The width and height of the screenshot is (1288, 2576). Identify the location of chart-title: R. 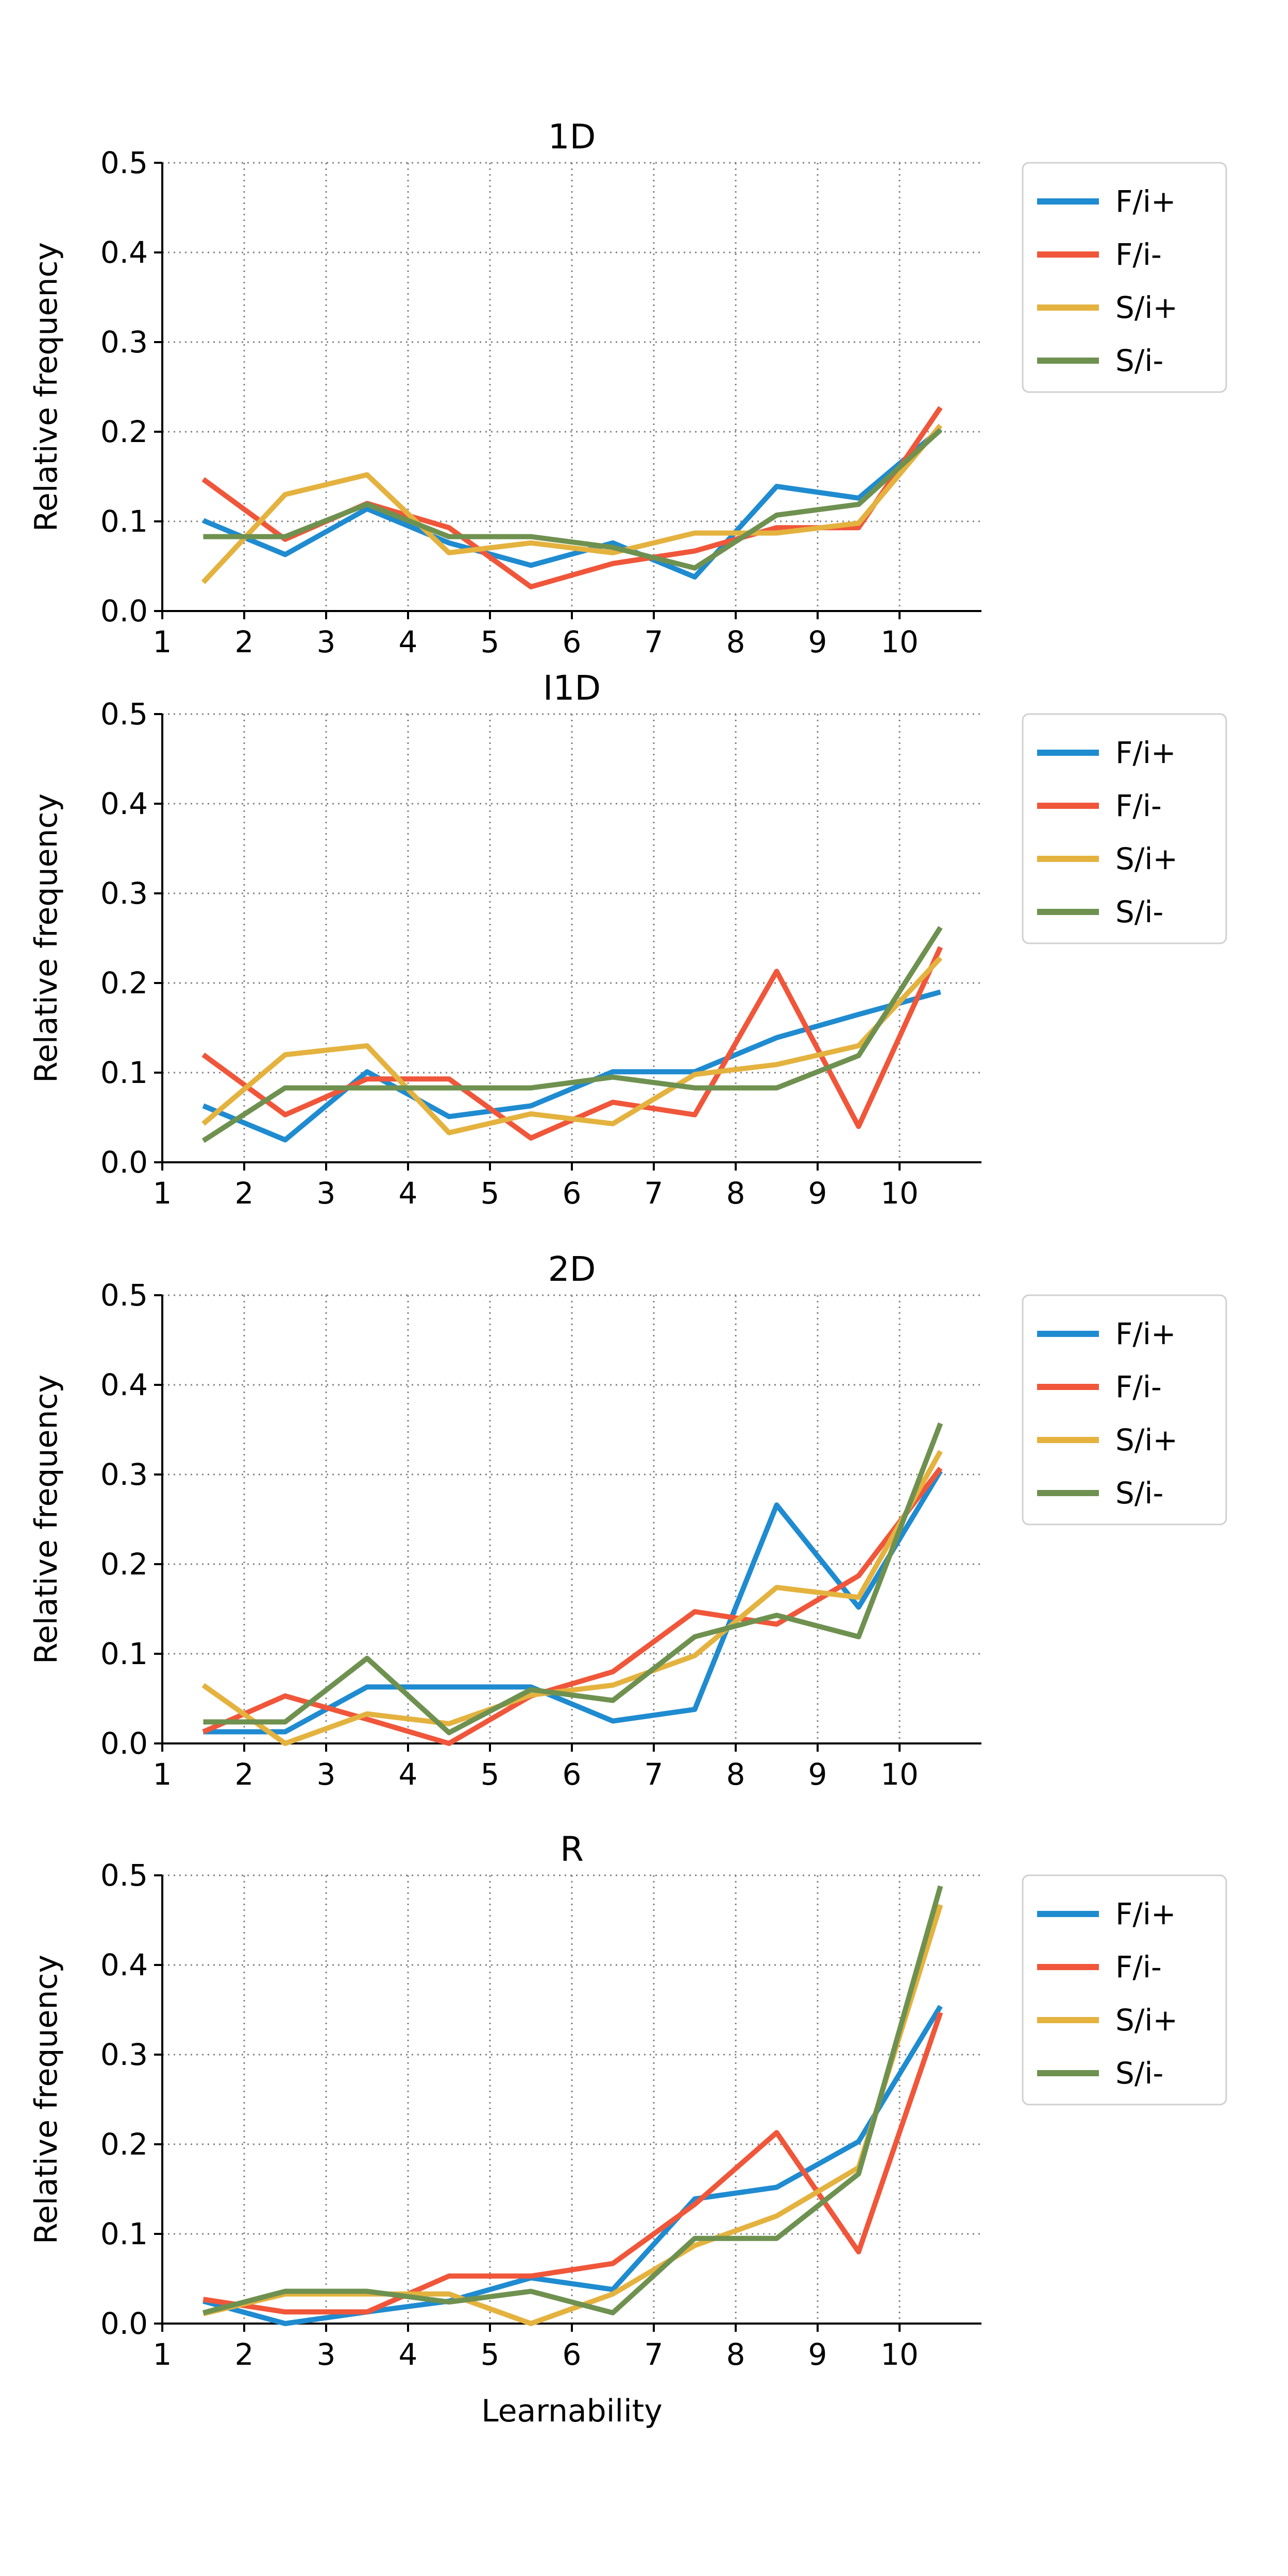
(572, 1849).